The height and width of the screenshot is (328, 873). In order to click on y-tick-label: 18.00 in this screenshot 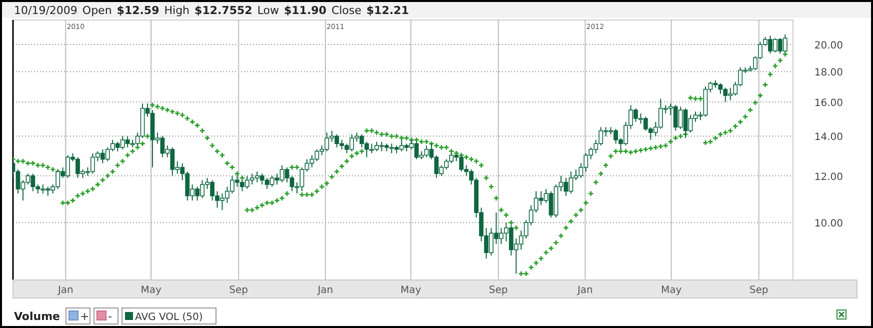, I will do `click(828, 73)`.